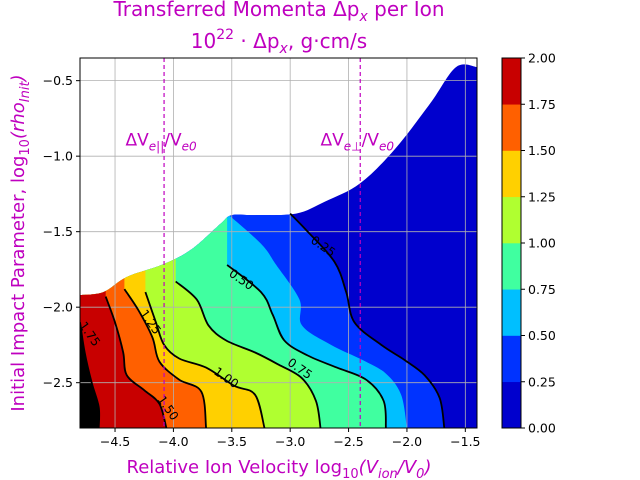 The width and height of the screenshot is (640, 480). I want to click on x-axis-label: Relative Ion Velocity log10(Vion/V0), so click(279, 468).